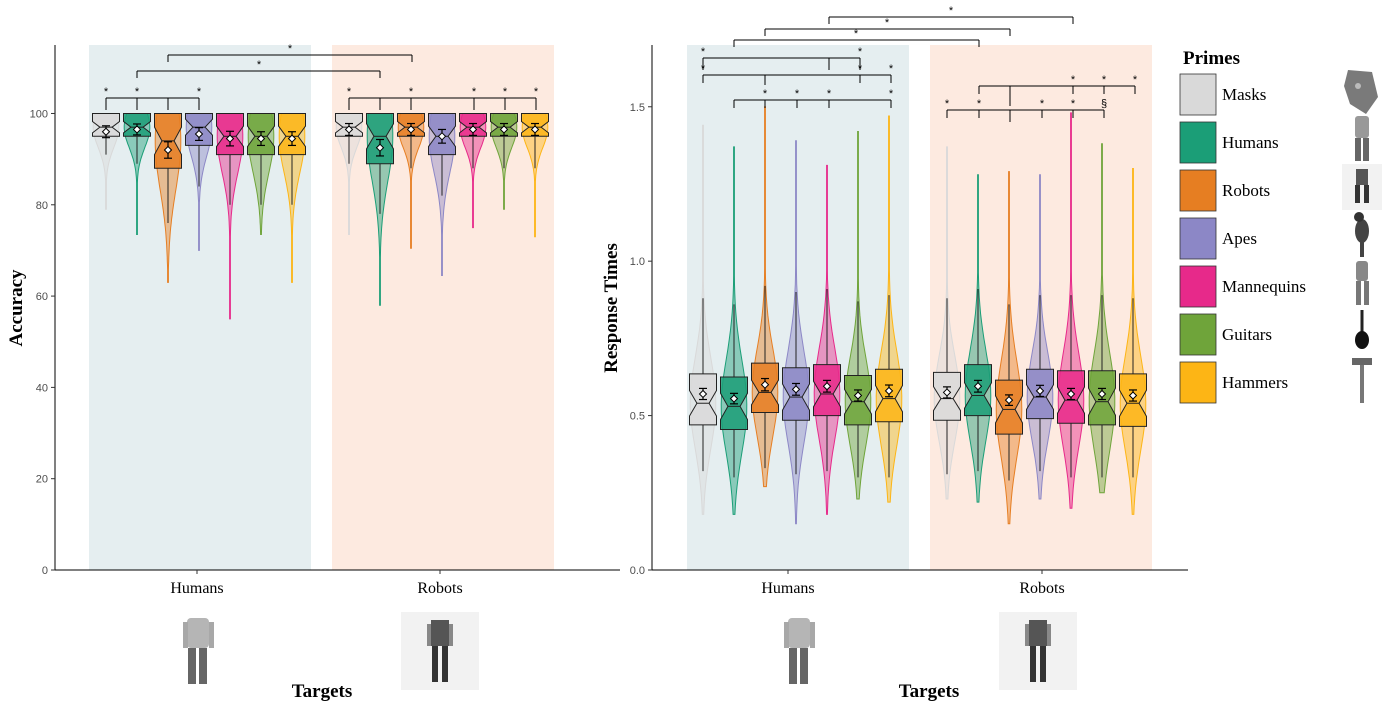  I want to click on legend-title: Primes, so click(1211, 58).